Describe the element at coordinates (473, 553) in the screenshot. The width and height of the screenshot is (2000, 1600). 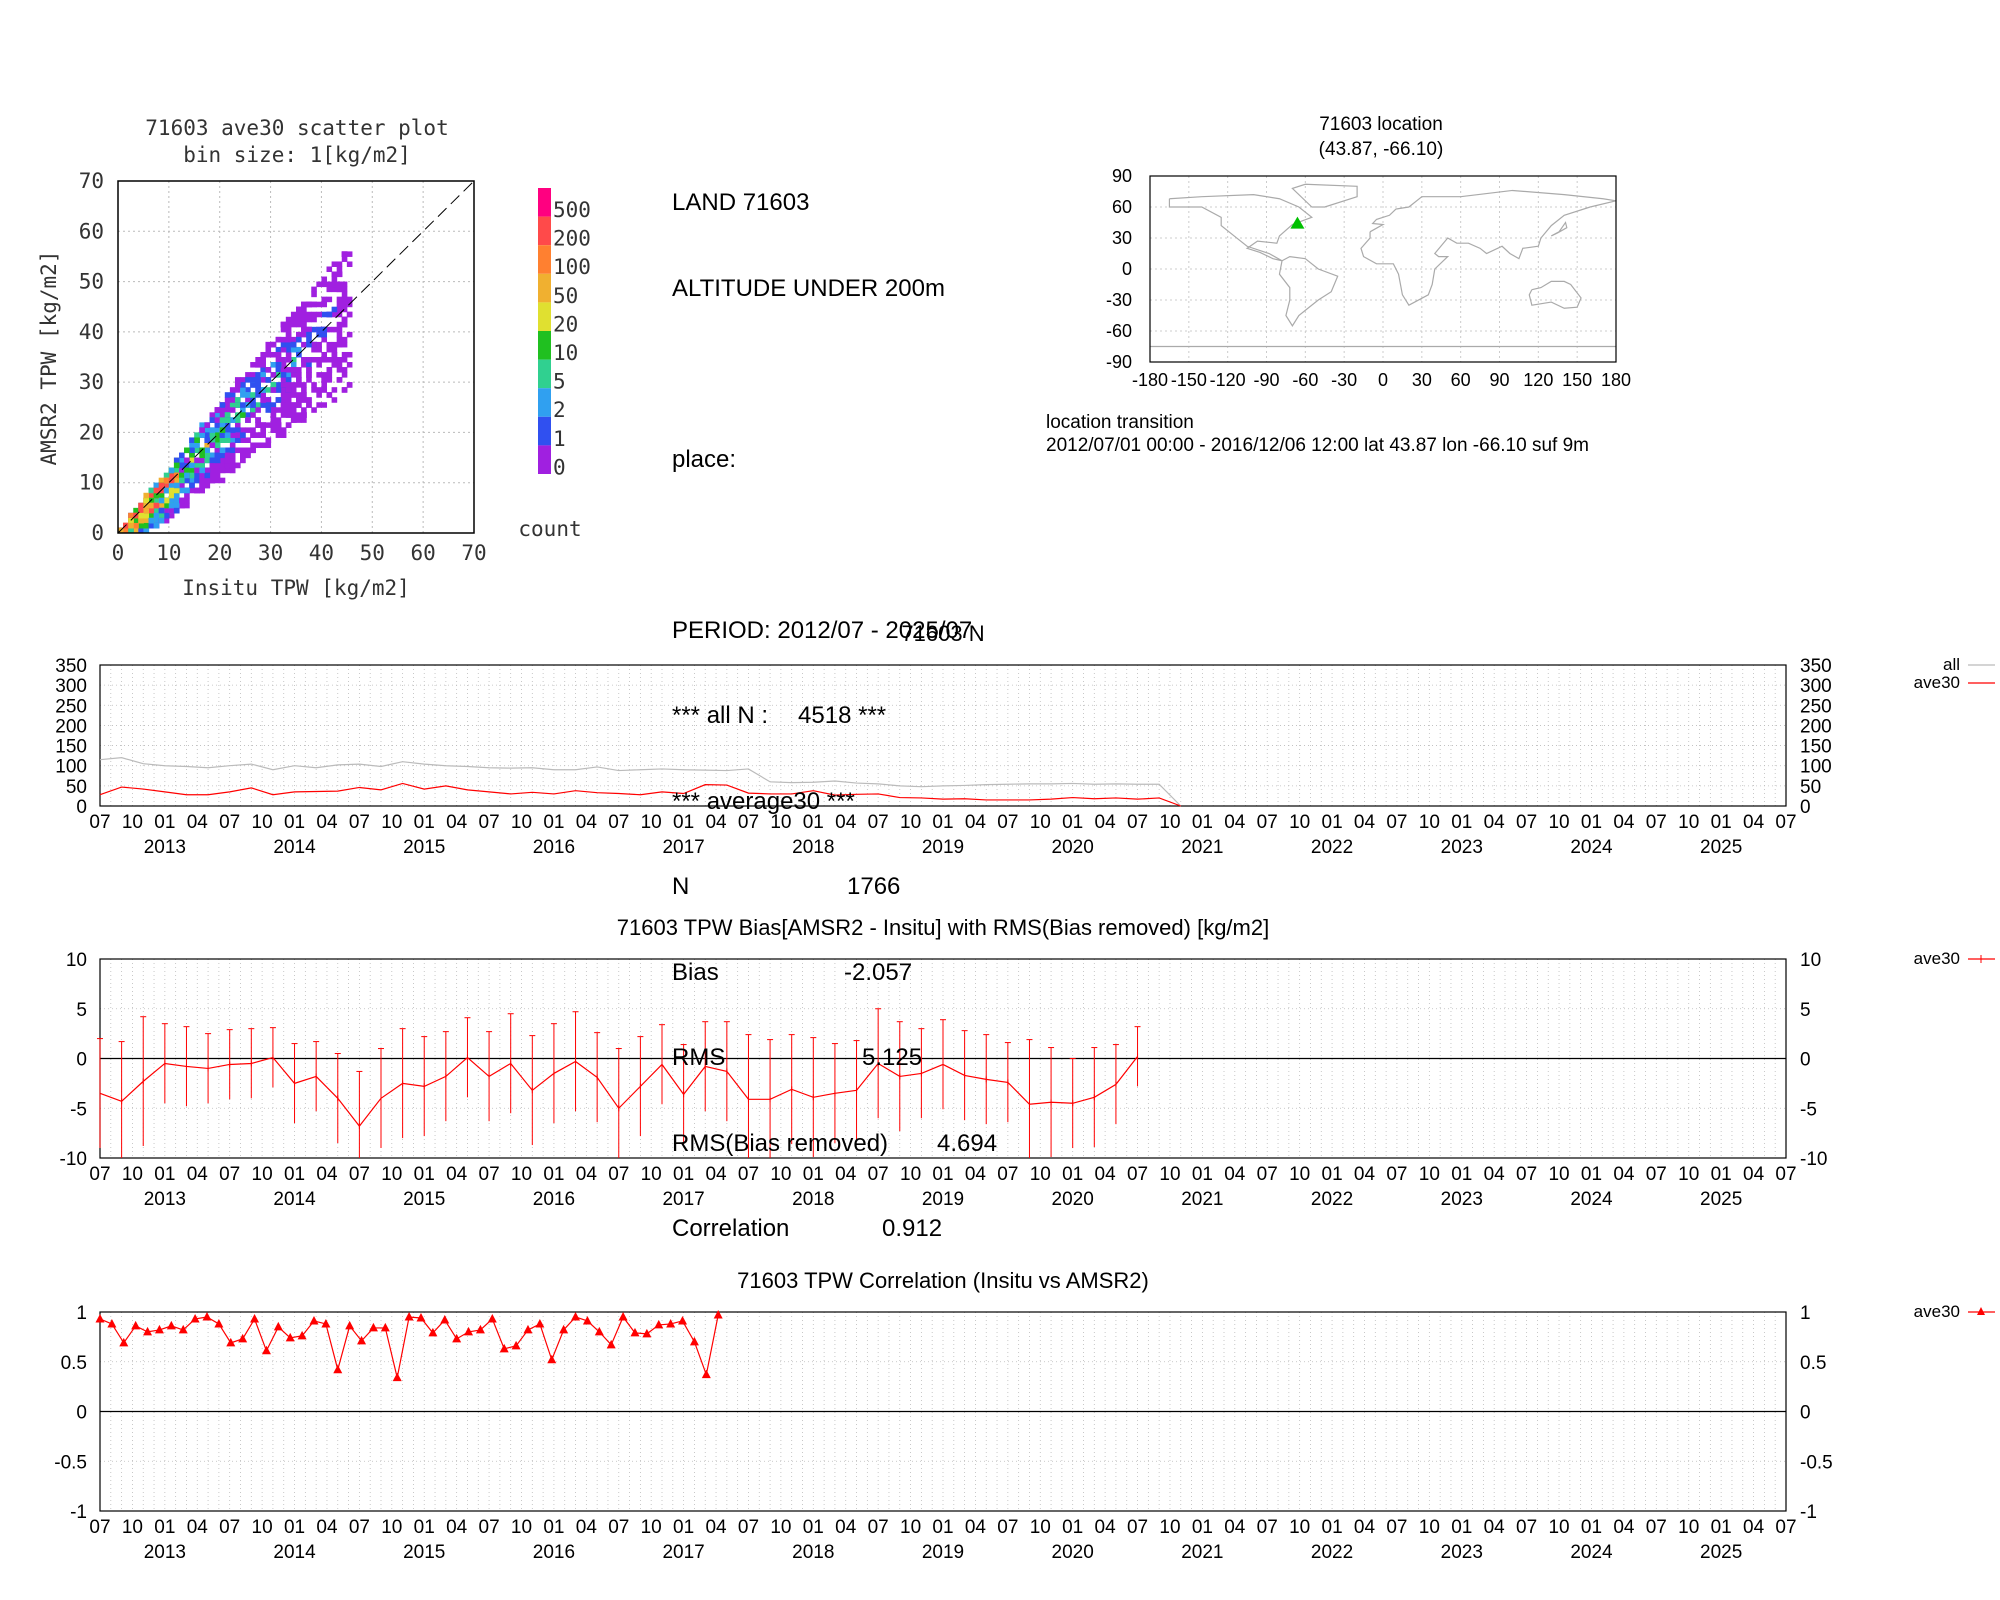
I see `scatter-xtick-label: 70` at that location.